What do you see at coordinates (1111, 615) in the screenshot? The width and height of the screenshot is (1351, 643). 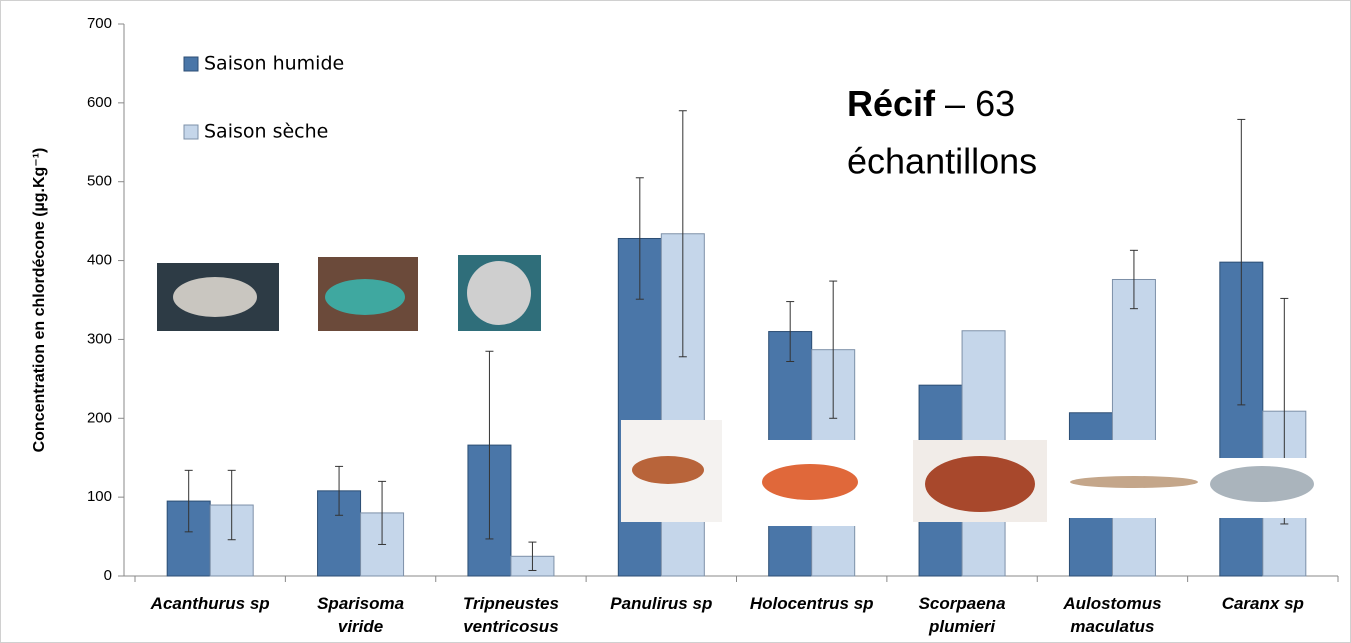 I see `x-tick-label: Aulostomus maculatus` at bounding box center [1111, 615].